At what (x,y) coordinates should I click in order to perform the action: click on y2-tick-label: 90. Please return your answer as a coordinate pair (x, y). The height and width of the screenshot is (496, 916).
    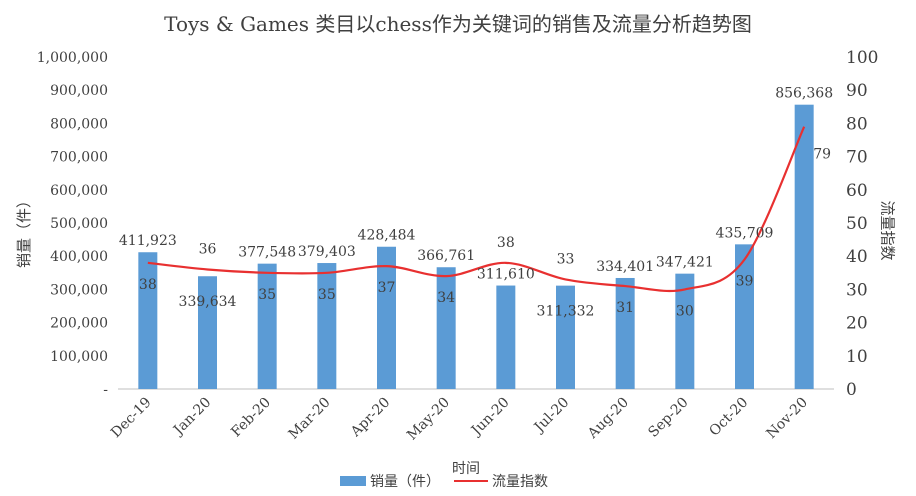
    Looking at the image, I should click on (857, 91).